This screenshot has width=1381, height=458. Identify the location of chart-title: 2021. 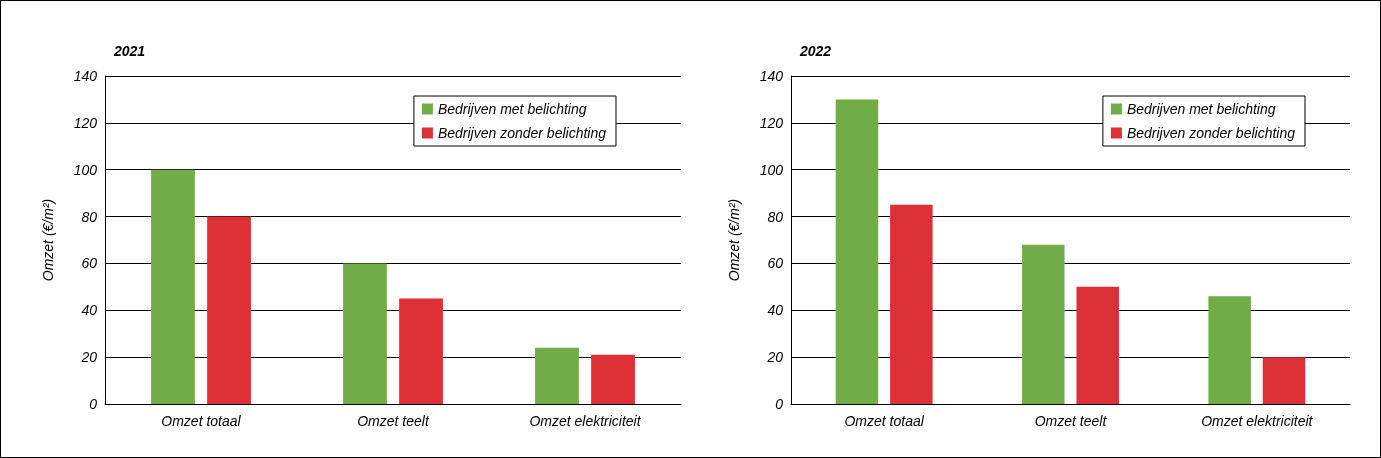
(129, 51).